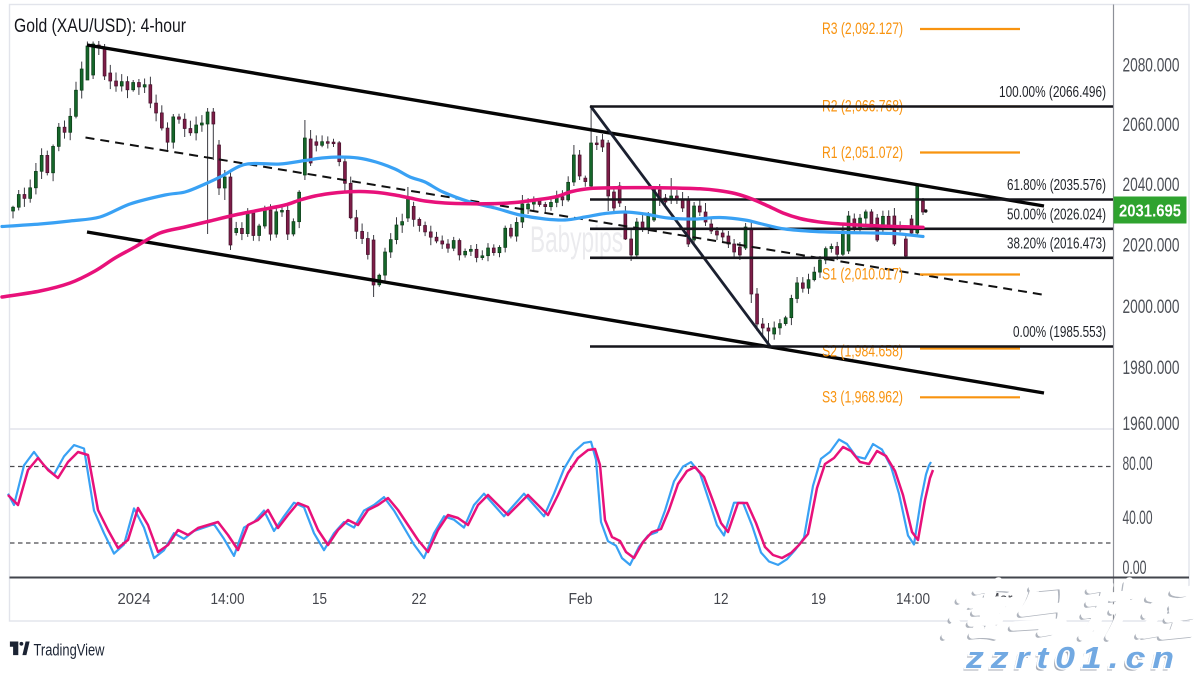 This screenshot has width=1200, height=680. I want to click on svg-text: 2031.695, so click(1150, 211).